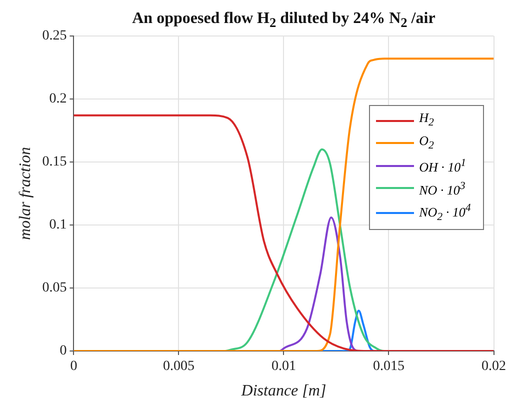  What do you see at coordinates (388, 366) in the screenshot?
I see `x-tick-label: 0.015` at bounding box center [388, 366].